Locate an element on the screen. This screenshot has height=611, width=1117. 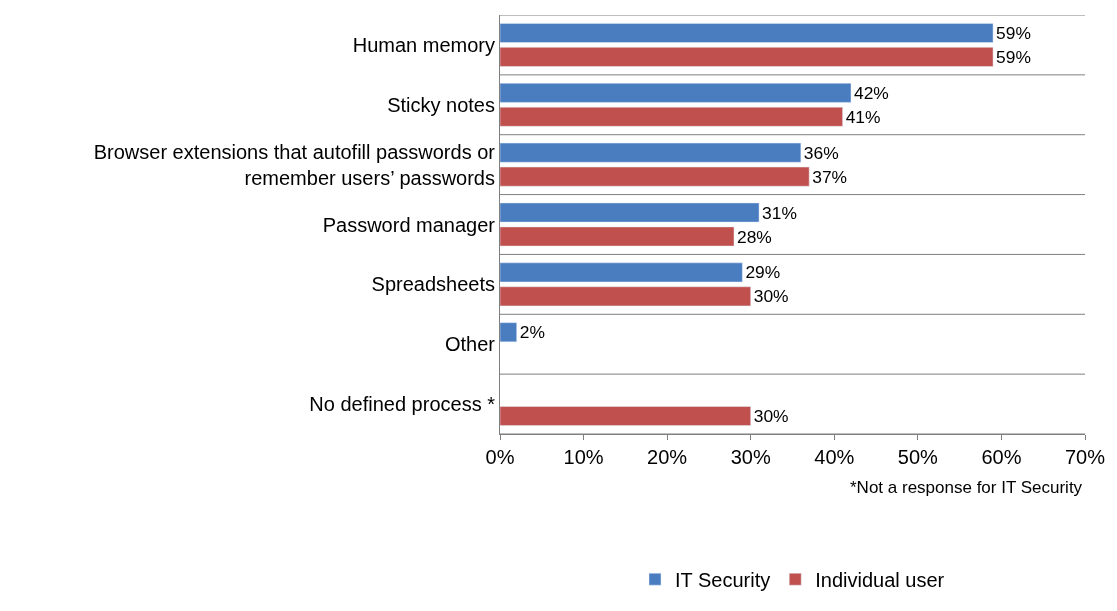
data-label: 29% is located at coordinates (763, 272).